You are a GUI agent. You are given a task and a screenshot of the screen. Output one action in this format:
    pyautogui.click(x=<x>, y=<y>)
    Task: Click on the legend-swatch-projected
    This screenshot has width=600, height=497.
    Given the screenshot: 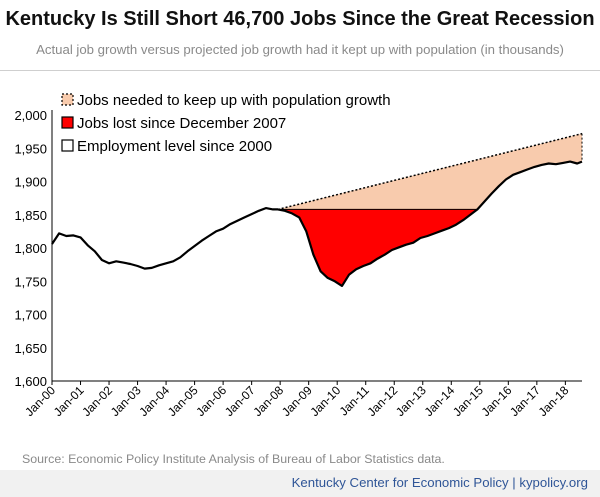 What is the action you would take?
    pyautogui.click(x=67, y=99)
    